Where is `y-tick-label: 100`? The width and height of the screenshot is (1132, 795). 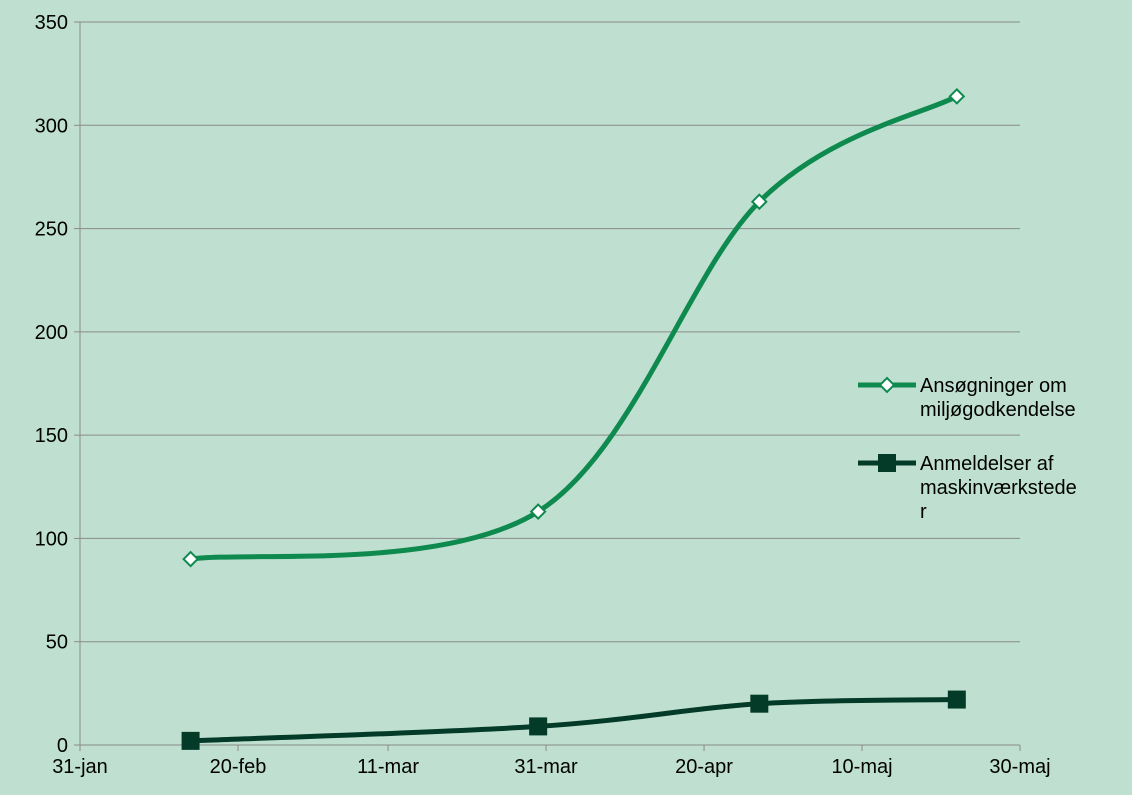
y-tick-label: 100 is located at coordinates (51, 539).